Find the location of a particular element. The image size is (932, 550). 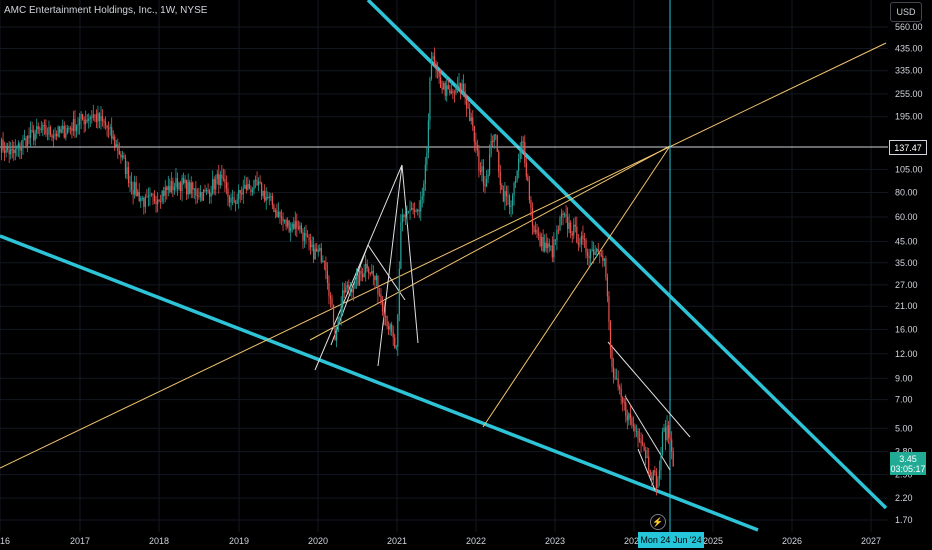

x-tick-label: 2027 is located at coordinates (871, 541).